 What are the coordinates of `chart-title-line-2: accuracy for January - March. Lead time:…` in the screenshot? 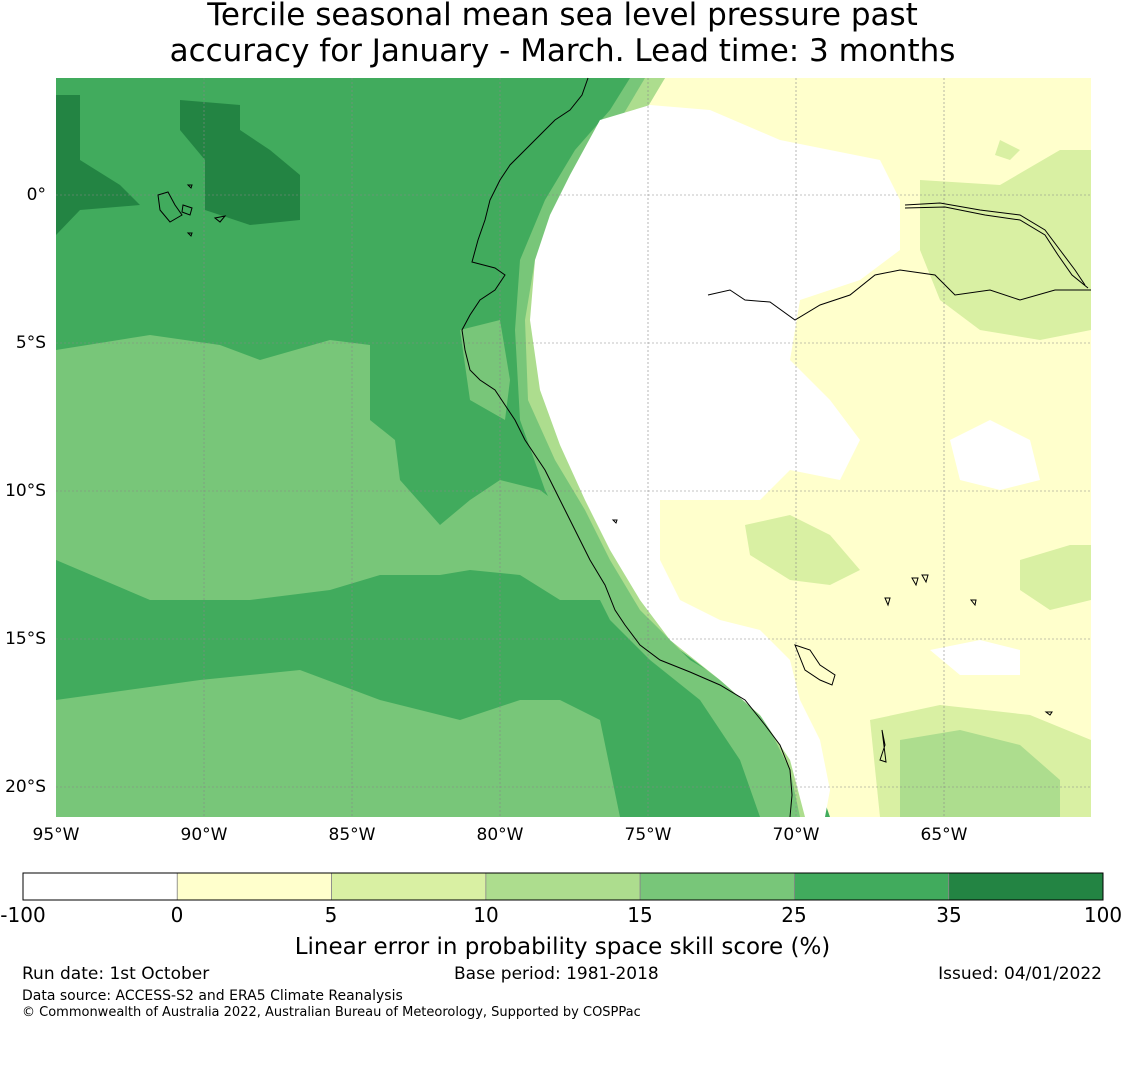 It's located at (562, 51).